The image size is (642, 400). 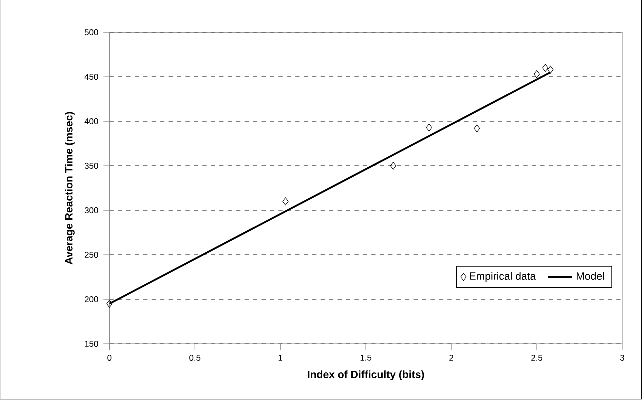 What do you see at coordinates (91, 166) in the screenshot?
I see `y-tick-label: 350` at bounding box center [91, 166].